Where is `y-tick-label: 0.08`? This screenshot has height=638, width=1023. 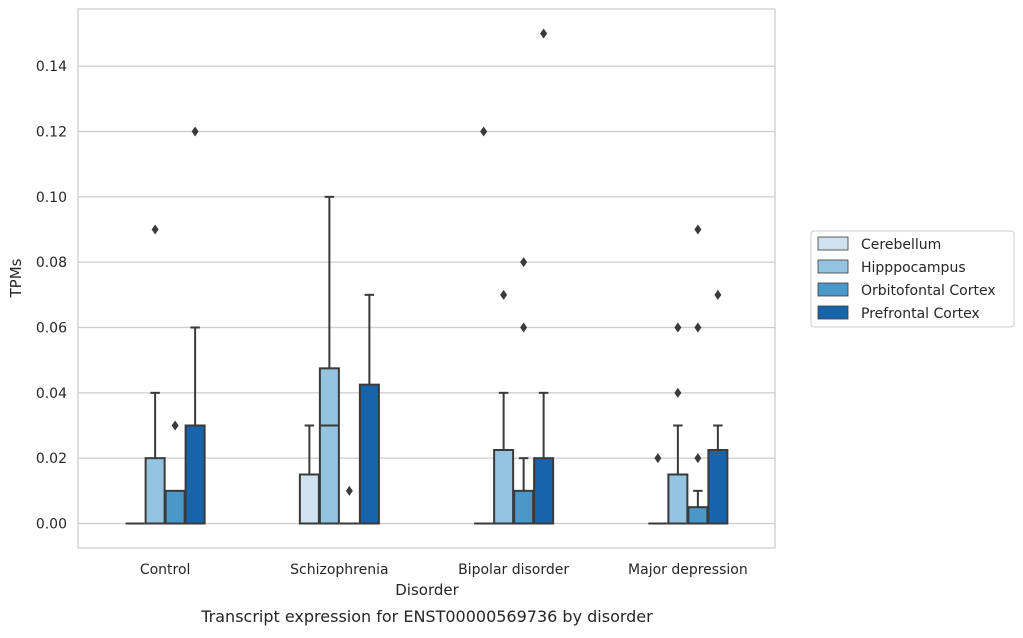 y-tick-label: 0.08 is located at coordinates (51, 263).